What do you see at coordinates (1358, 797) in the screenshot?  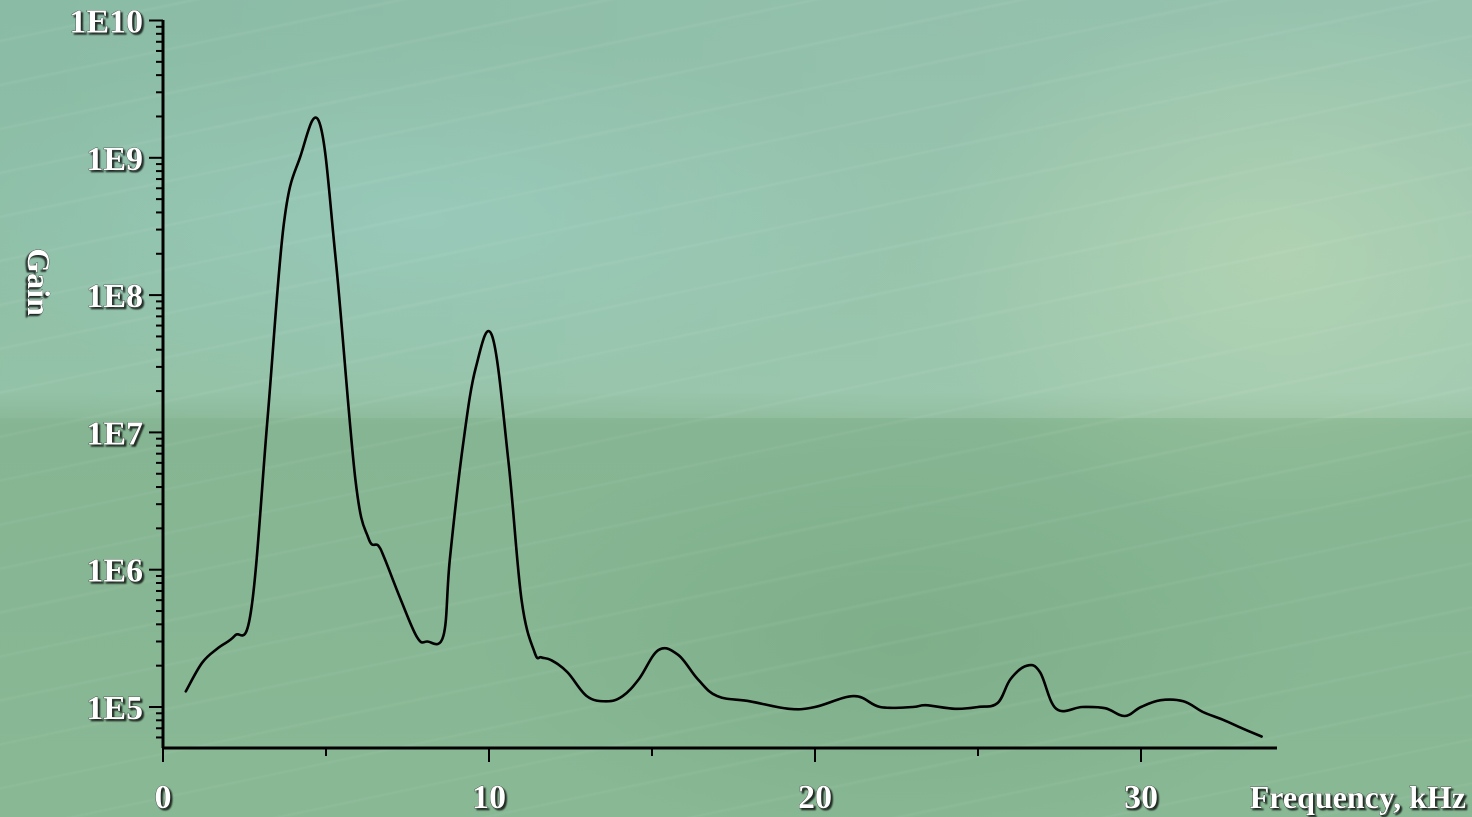 I see `x-axis-title: Frequency, kHz` at bounding box center [1358, 797].